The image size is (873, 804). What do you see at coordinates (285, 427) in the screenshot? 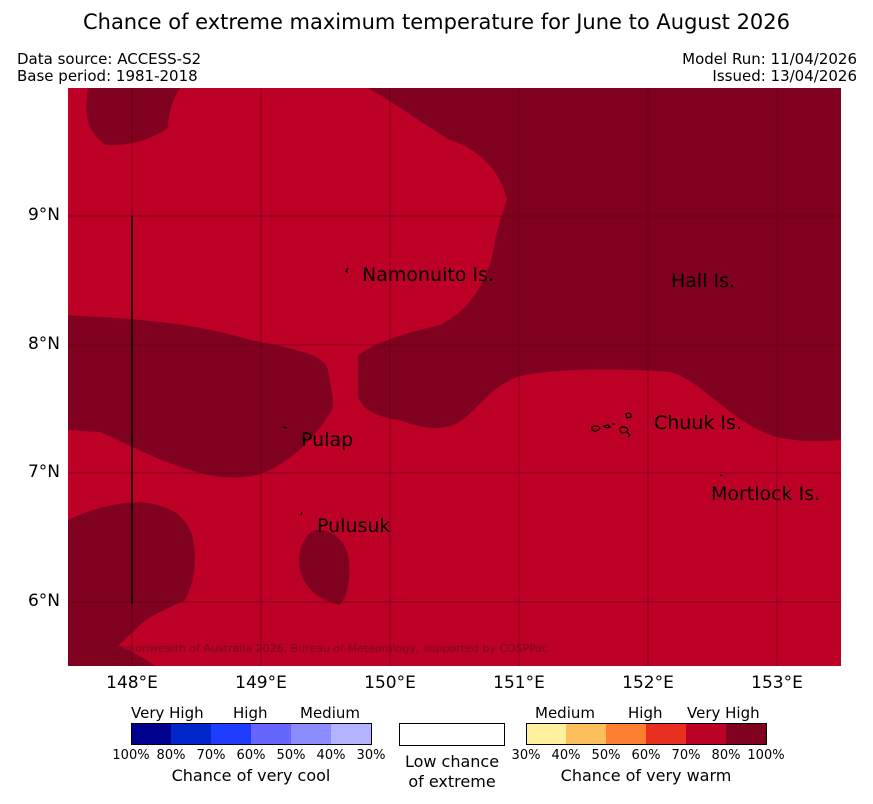
I see `island-pulap` at bounding box center [285, 427].